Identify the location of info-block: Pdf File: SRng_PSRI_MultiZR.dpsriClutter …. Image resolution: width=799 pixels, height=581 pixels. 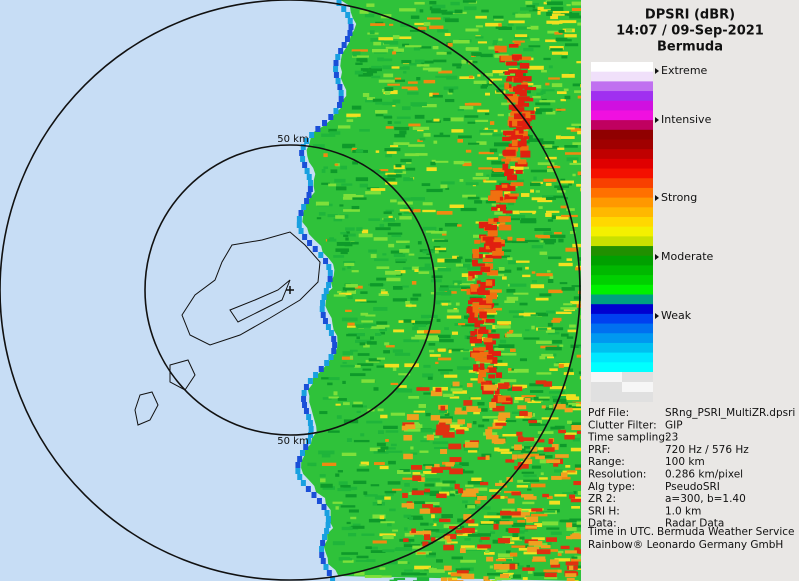
(691, 479).